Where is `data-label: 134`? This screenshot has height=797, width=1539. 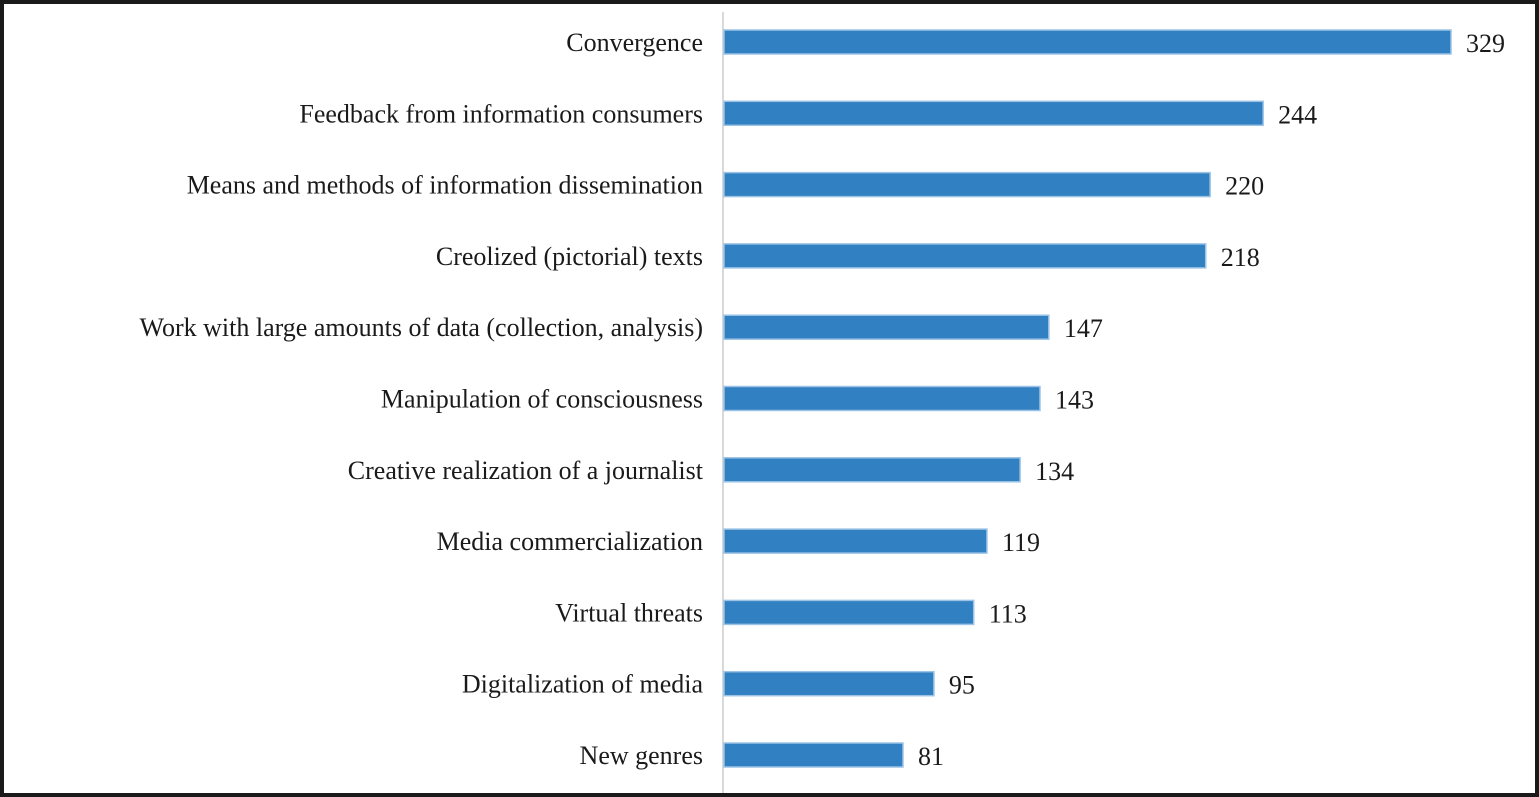
data-label: 134 is located at coordinates (1054, 471).